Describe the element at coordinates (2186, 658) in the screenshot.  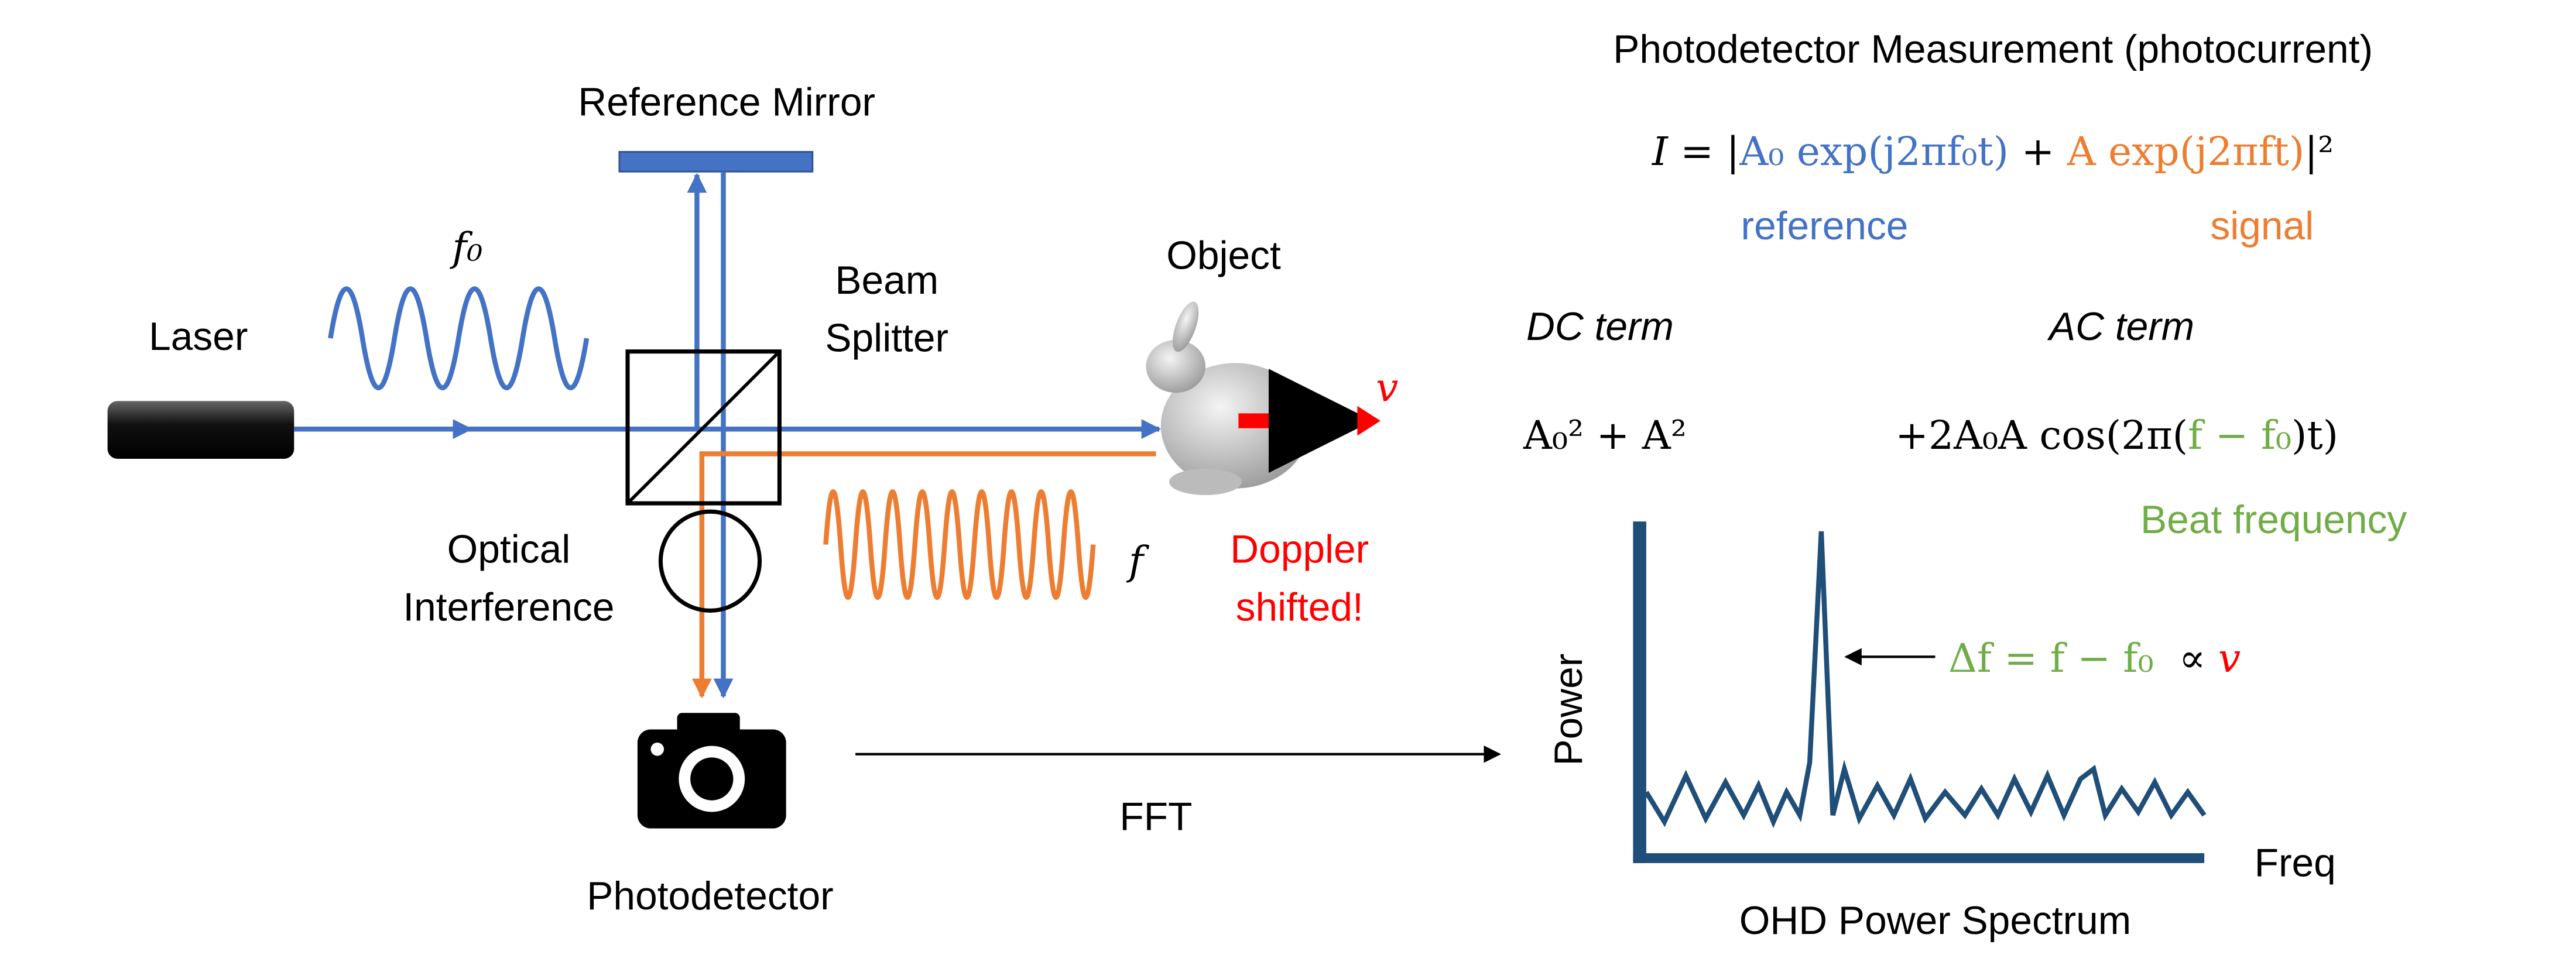
I see `text-part: ∝` at that location.